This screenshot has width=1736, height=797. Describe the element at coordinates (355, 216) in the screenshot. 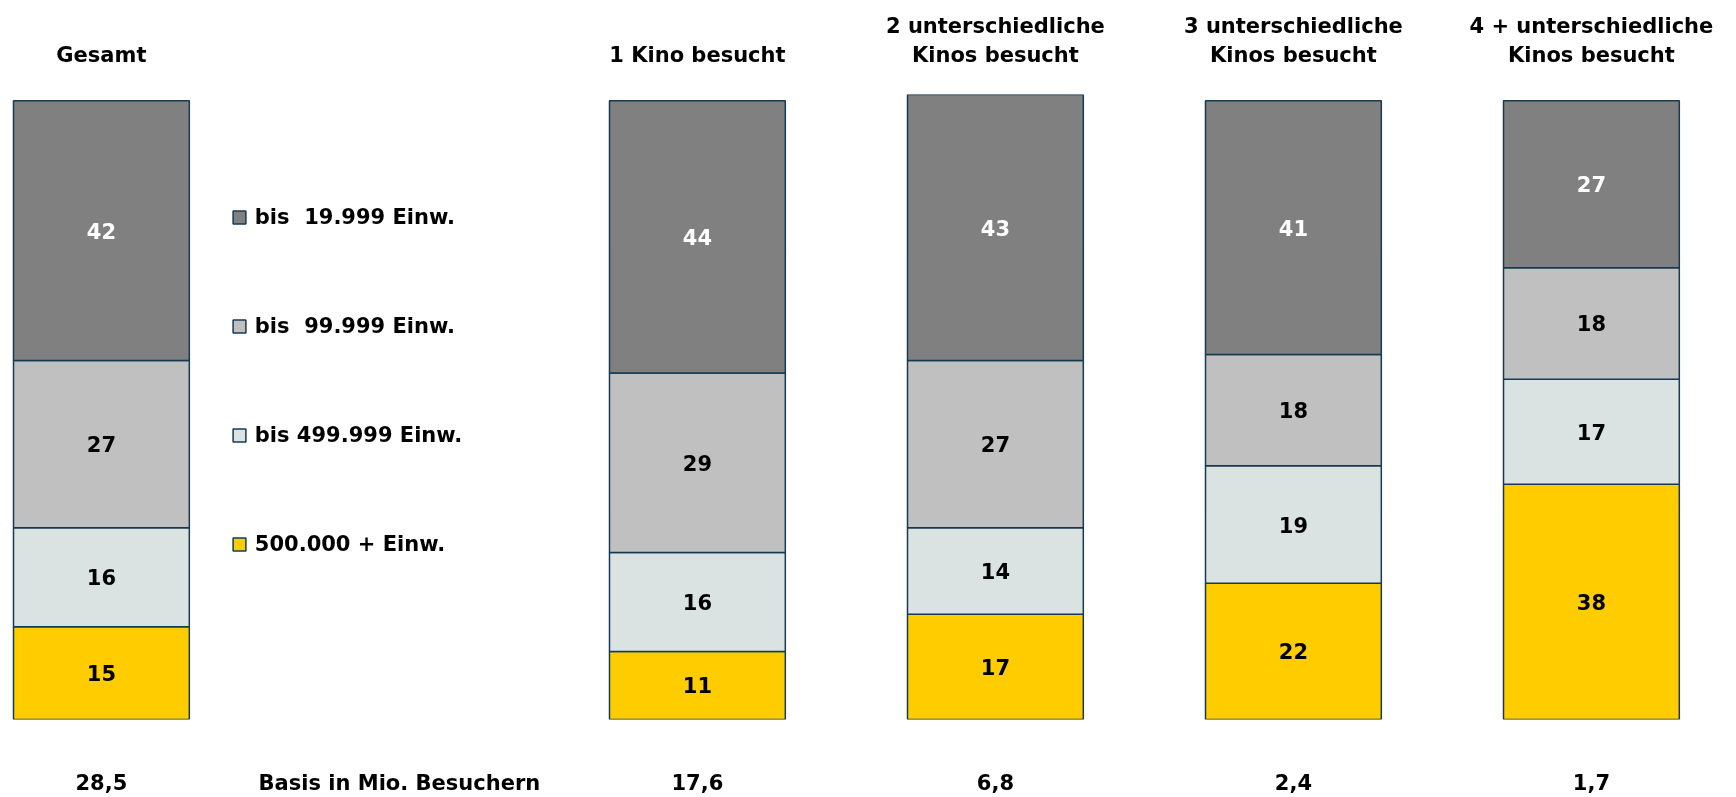

I see `legend-label: bis 19.999 Einw.` at that location.